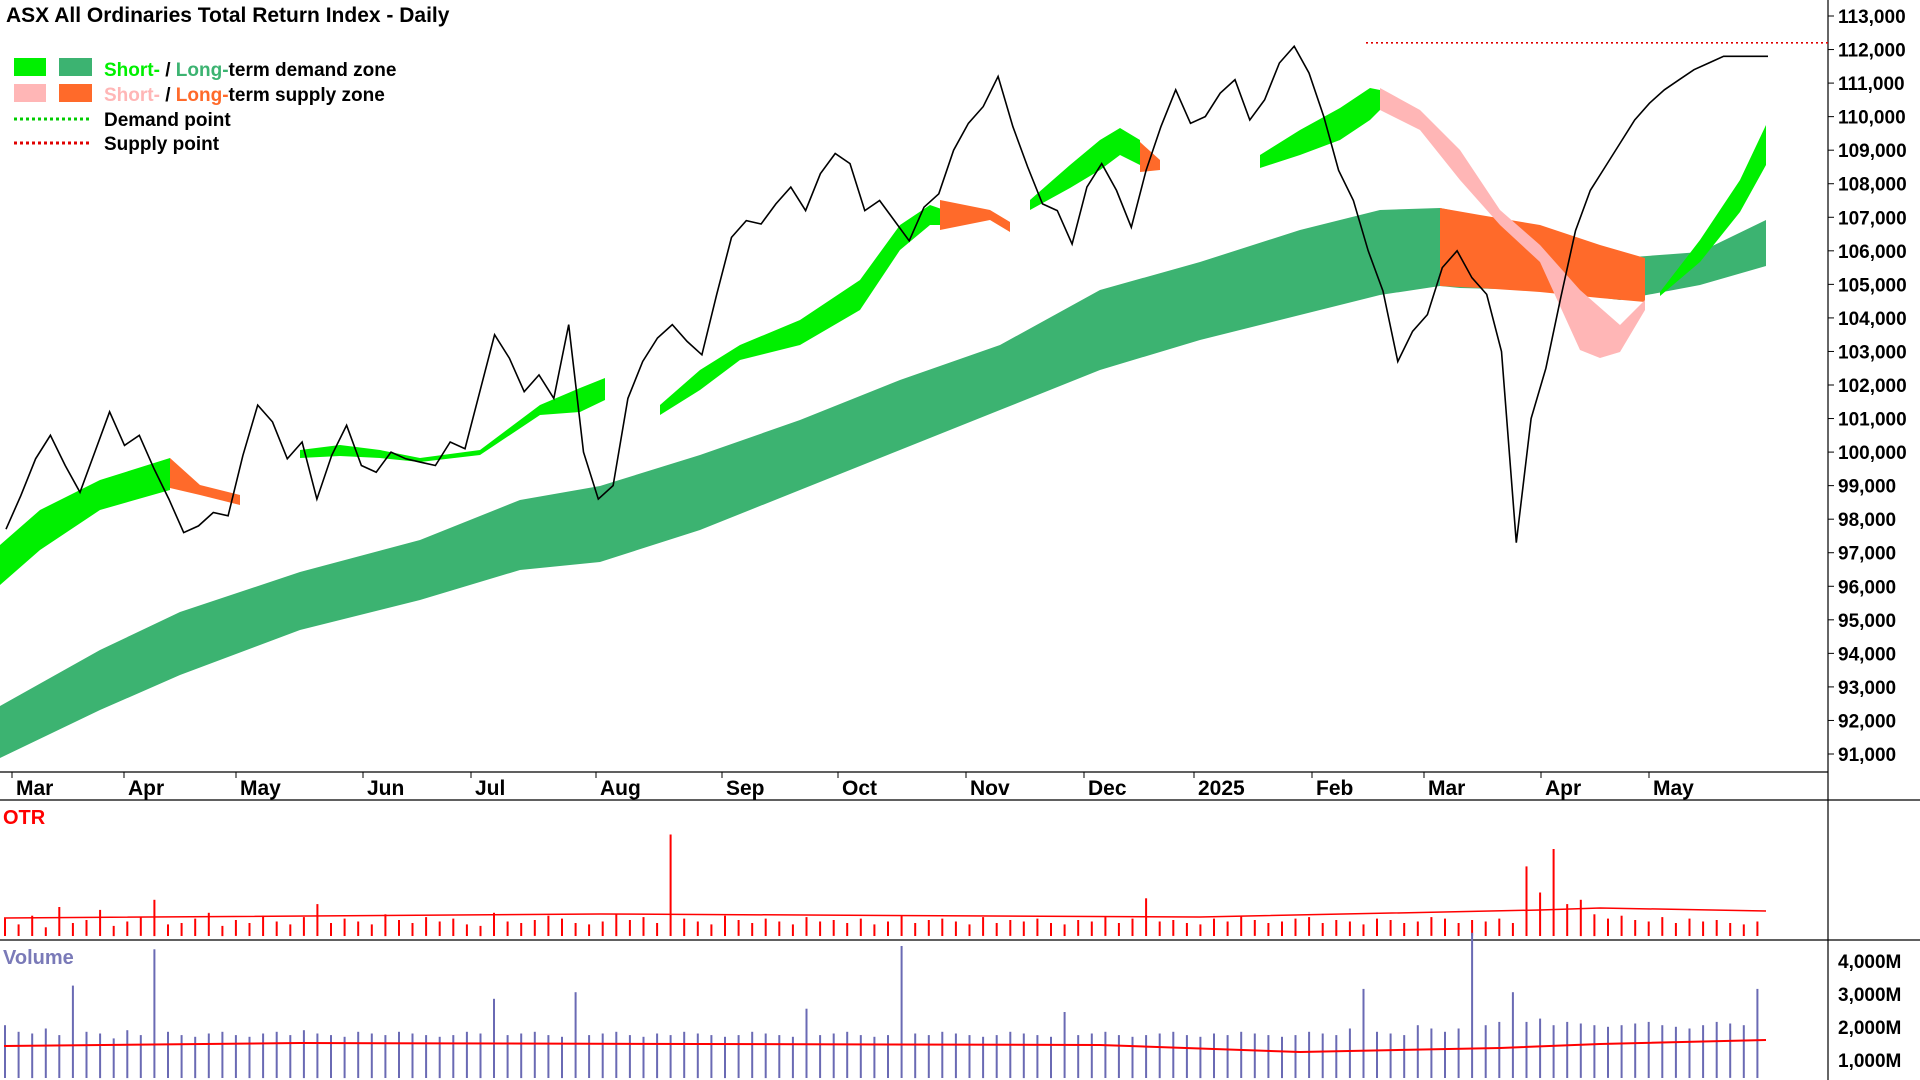 The width and height of the screenshot is (1920, 1080). What do you see at coordinates (490, 788) in the screenshot?
I see `x-month-label: Jul` at bounding box center [490, 788].